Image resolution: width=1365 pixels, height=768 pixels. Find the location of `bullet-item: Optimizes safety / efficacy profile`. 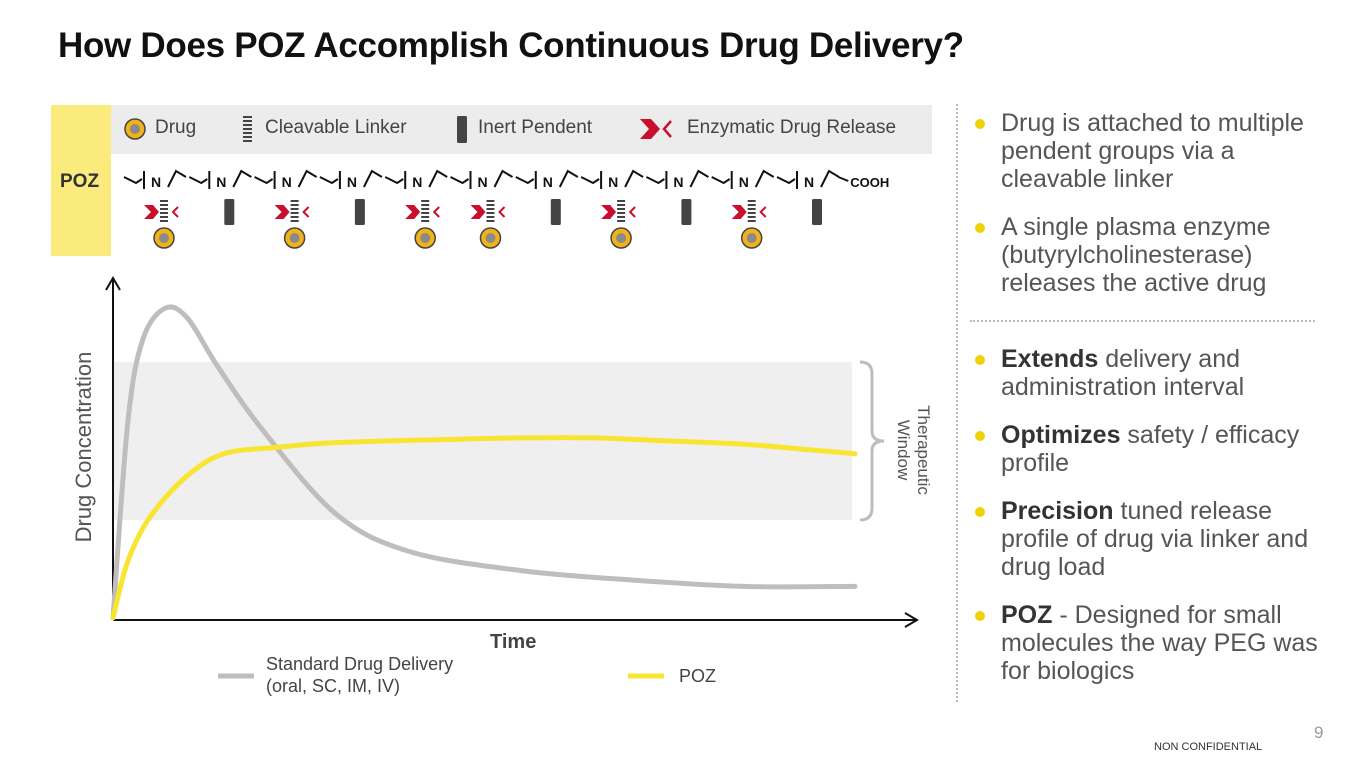

bullet-item: Optimizes safety / efficacy profile is located at coordinates (1150, 449).